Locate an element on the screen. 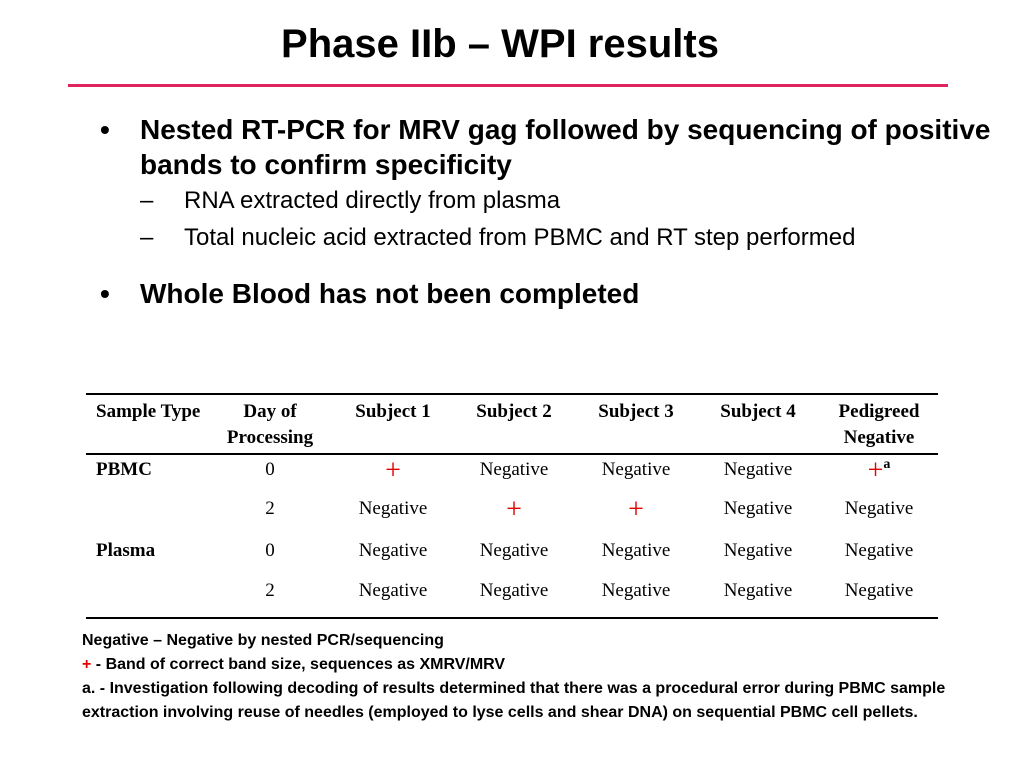 This screenshot has width=1024, height=768. sample-type-cell: PBMC is located at coordinates (146, 474).